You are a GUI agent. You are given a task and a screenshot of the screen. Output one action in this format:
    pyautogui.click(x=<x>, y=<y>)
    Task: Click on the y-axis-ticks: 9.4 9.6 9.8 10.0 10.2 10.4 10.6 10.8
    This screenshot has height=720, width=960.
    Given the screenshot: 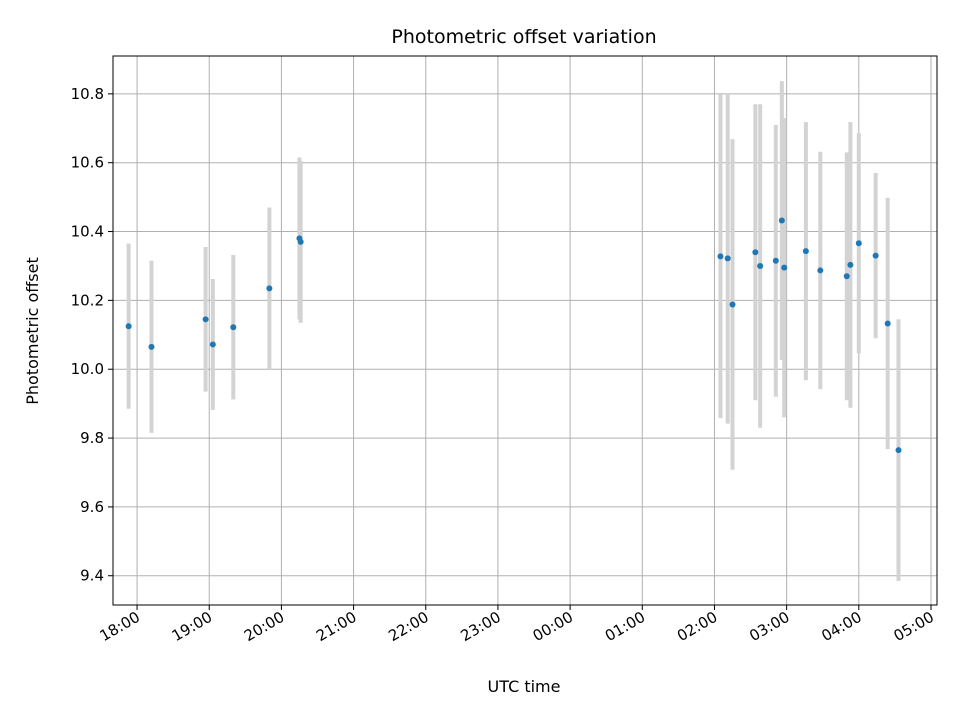 What is the action you would take?
    pyautogui.click(x=92, y=335)
    